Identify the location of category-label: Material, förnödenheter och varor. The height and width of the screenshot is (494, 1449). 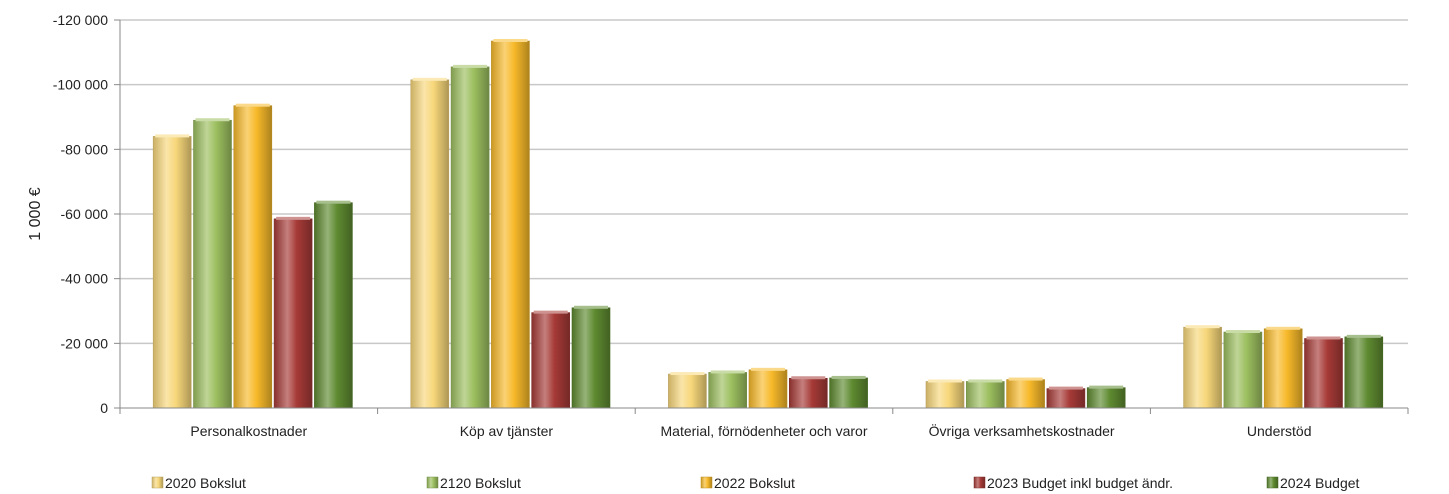
(764, 431).